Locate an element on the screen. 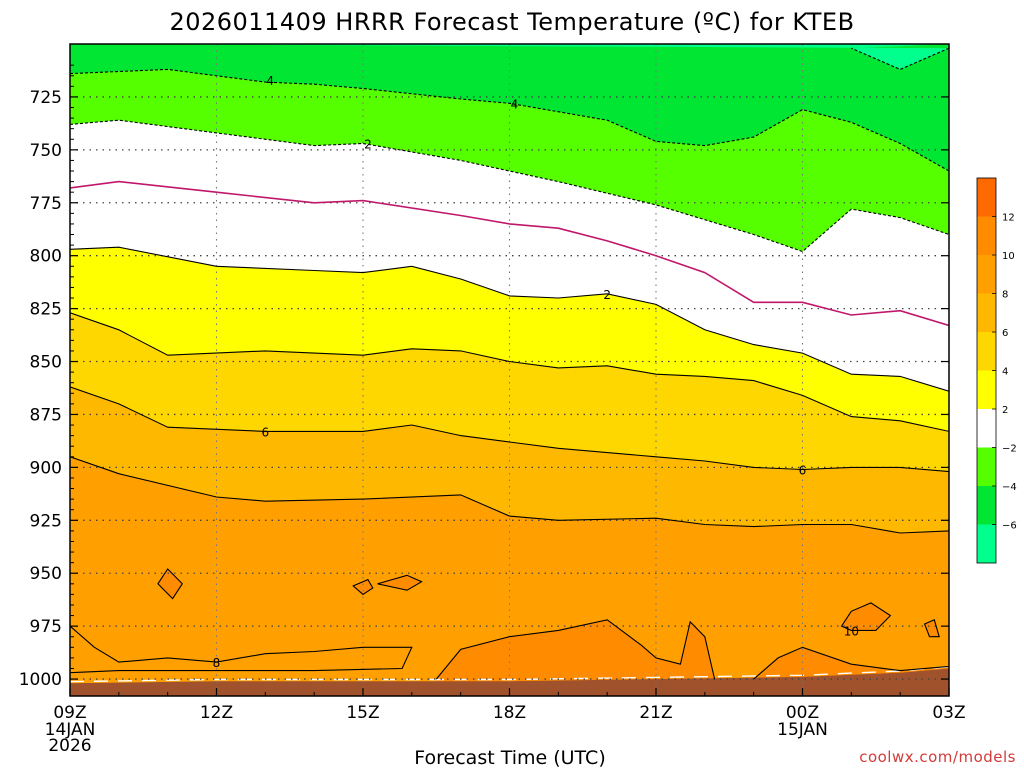 The height and width of the screenshot is (768, 1024). y-tick-label: 725 is located at coordinates (46, 98).